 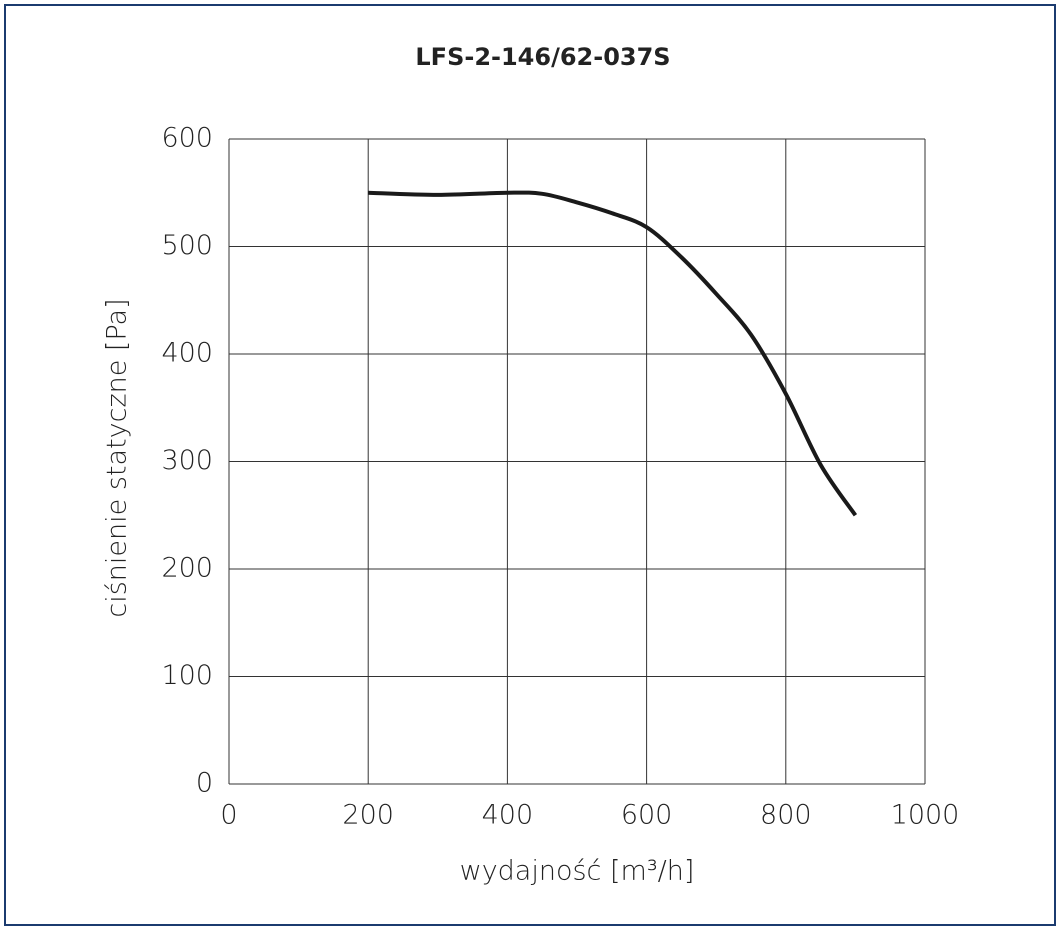 I want to click on y-tick-label: 200, so click(x=187, y=568).